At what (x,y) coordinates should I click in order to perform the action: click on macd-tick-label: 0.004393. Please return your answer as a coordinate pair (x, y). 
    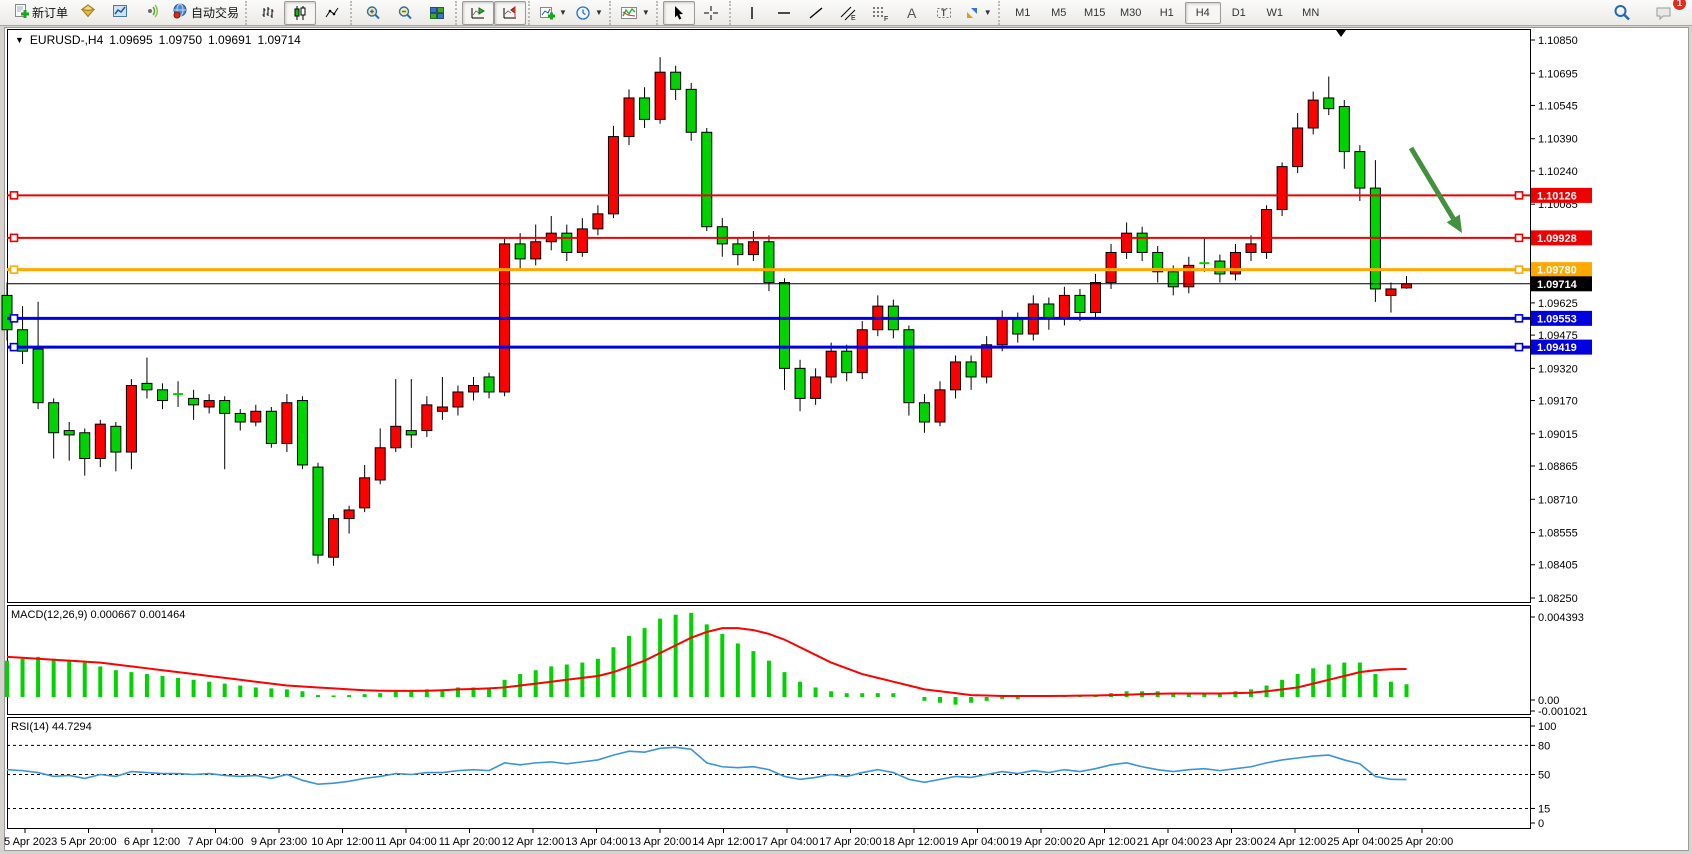
    Looking at the image, I should click on (1561, 618).